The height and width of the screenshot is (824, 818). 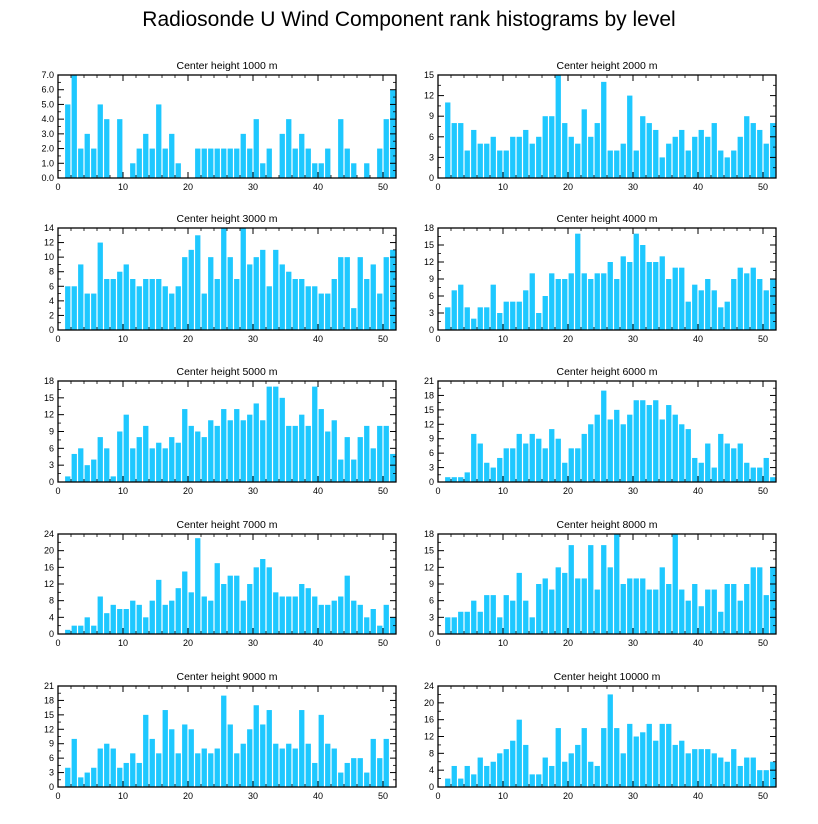 What do you see at coordinates (431, 468) in the screenshot?
I see `y-tick-label: 3` at bounding box center [431, 468].